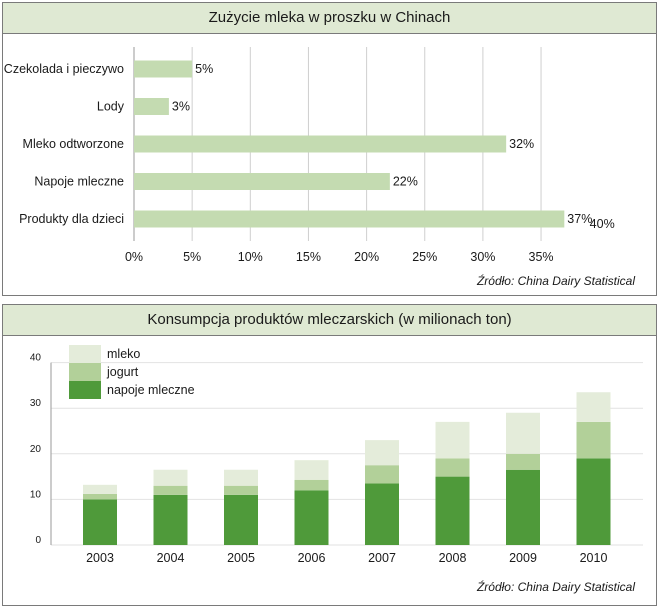 Image resolution: width=660 pixels, height=608 pixels. Describe the element at coordinates (482, 257) in the screenshot. I see `x-tick-label: 30%` at that location.